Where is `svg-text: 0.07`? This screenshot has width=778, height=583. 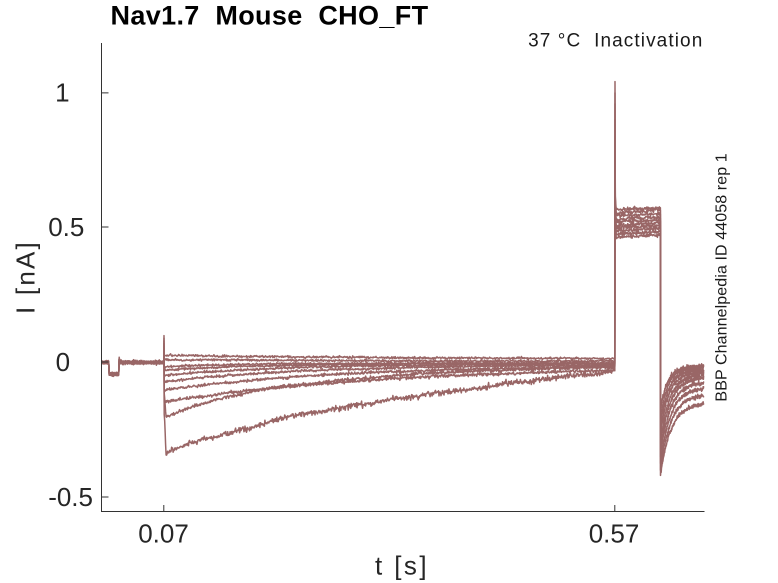
svg-text: 0.07 is located at coordinates (163, 534).